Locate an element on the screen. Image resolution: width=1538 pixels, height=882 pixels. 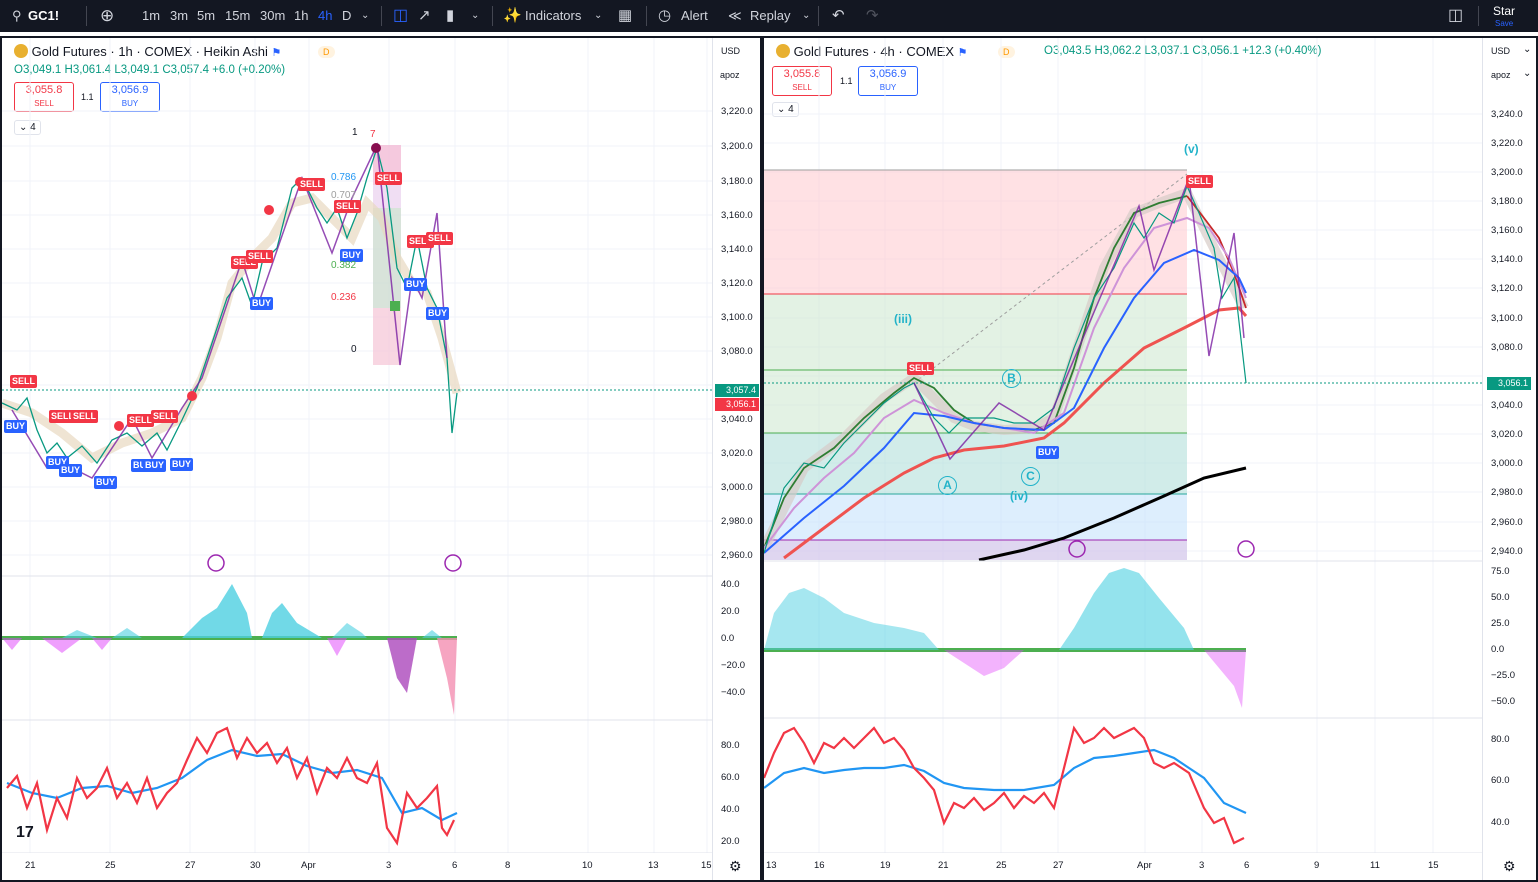
timeframe-3m: 3m is located at coordinates (179, 15).